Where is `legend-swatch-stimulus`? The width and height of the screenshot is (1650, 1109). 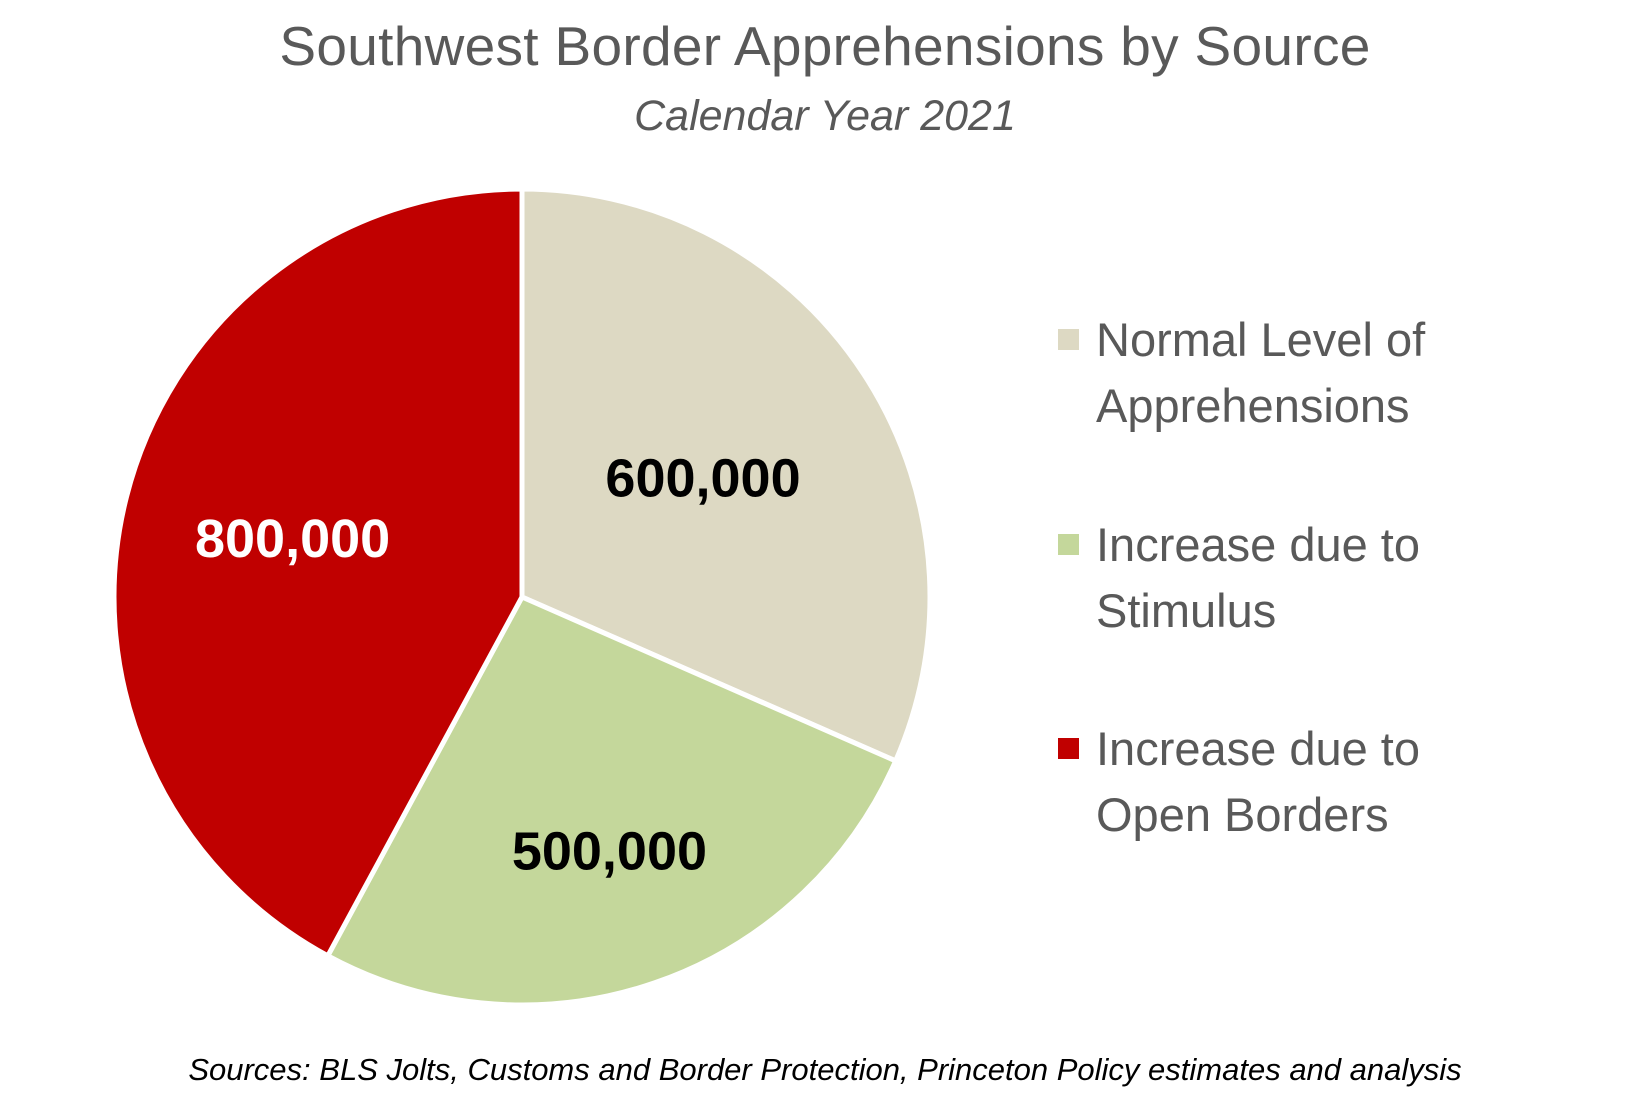 legend-swatch-stimulus is located at coordinates (1068, 544).